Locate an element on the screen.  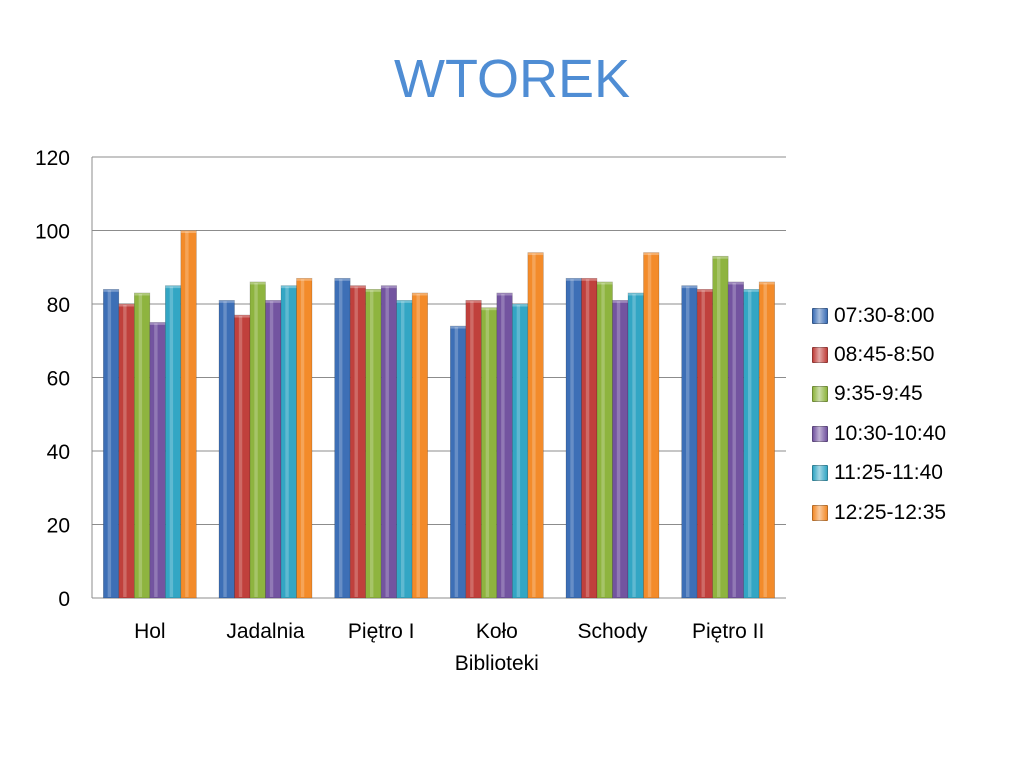
x-tick-label: Jadalnia is located at coordinates (265, 631).